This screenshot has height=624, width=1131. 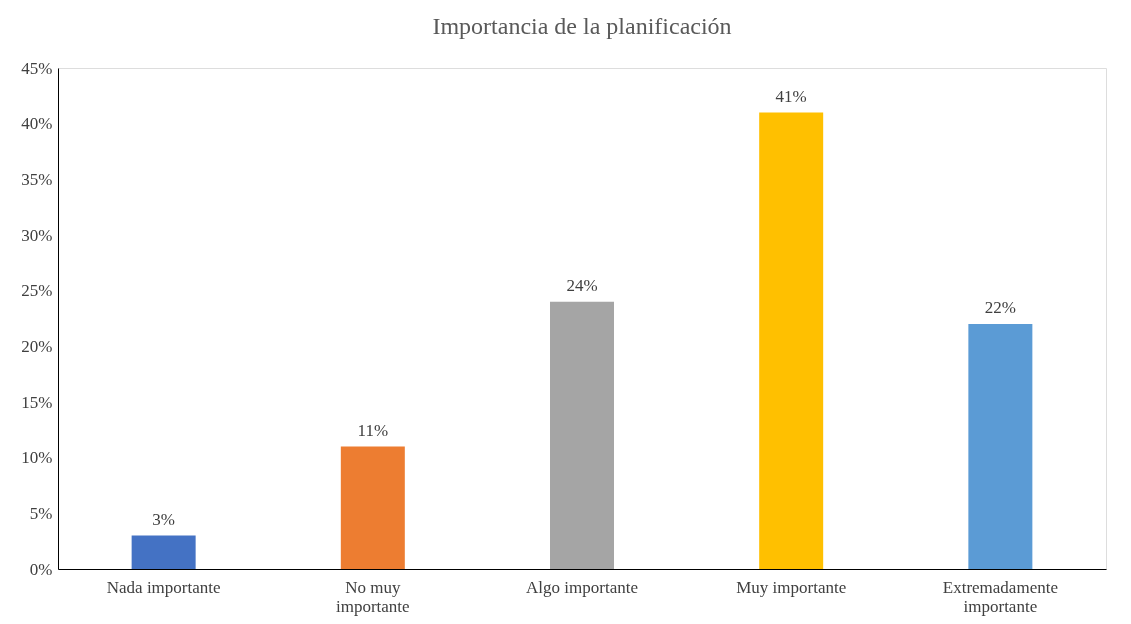 I want to click on y-tick-label: 15%, so click(x=37, y=402).